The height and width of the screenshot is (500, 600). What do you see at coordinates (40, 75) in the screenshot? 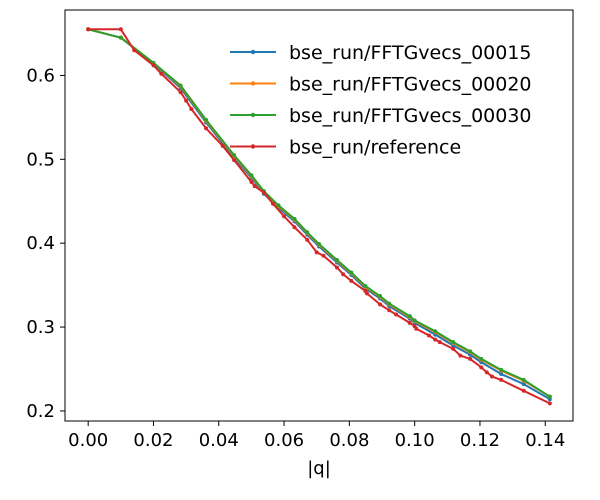
I see `y-tick-label: 0.6` at bounding box center [40, 75].